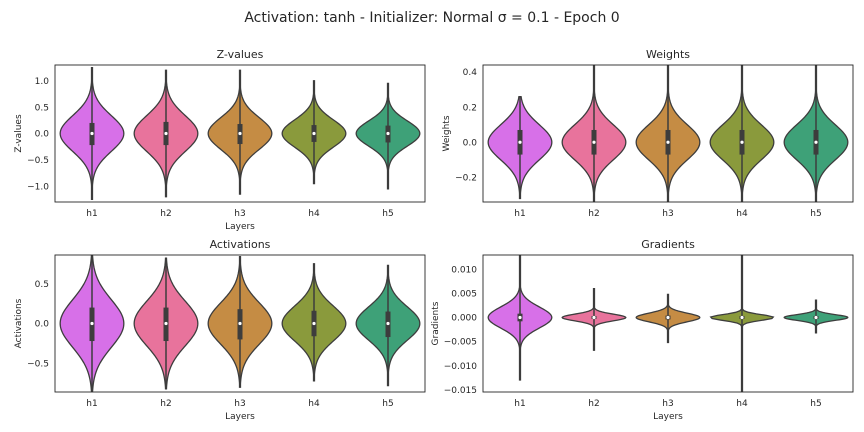 The image size is (864, 432). Describe the element at coordinates (464, 271) in the screenshot. I see `y-tick-label: 0.010` at that location.